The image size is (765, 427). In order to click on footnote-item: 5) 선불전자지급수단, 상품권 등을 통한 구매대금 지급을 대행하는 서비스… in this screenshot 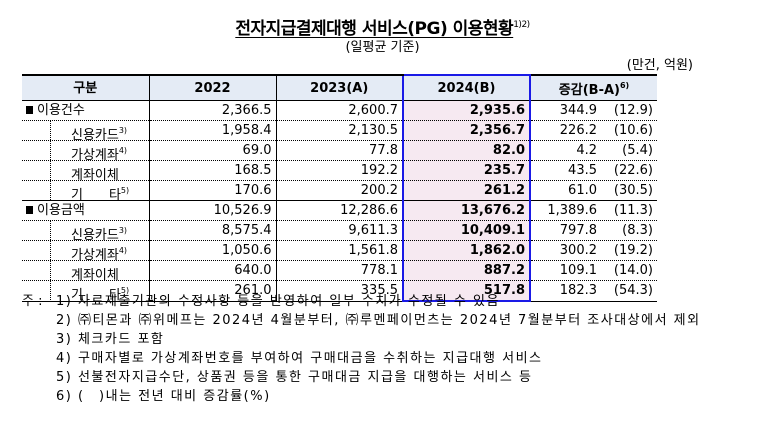, I will do `click(361, 377)`.